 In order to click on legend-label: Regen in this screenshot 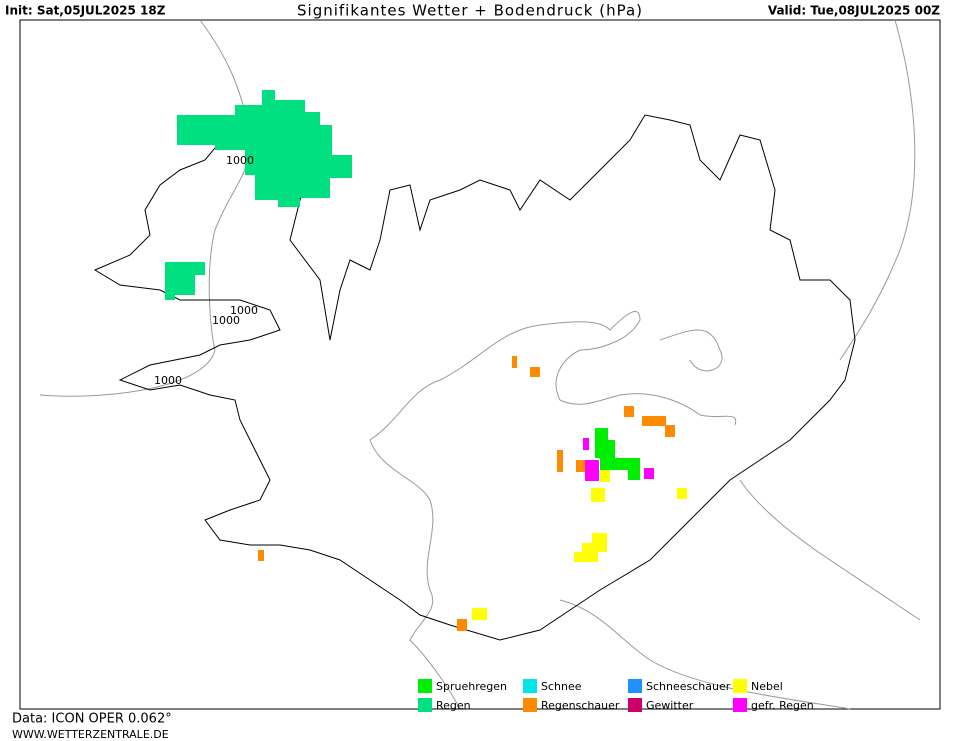, I will do `click(453, 705)`.